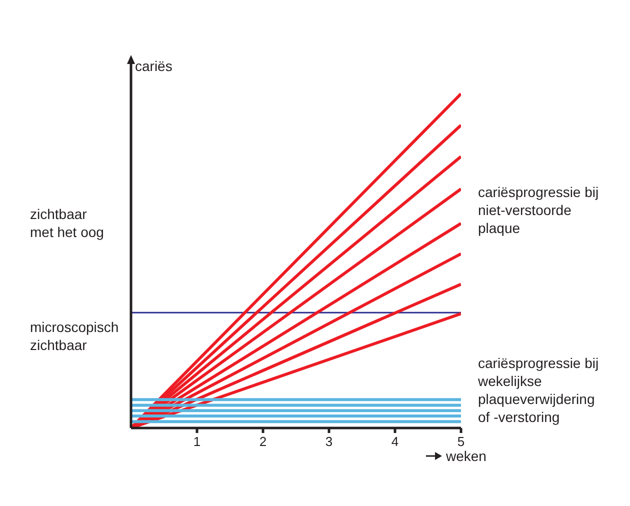 This screenshot has width=630, height=506. What do you see at coordinates (67, 223) in the screenshot?
I see `text: zichtbaar met het oog` at bounding box center [67, 223].